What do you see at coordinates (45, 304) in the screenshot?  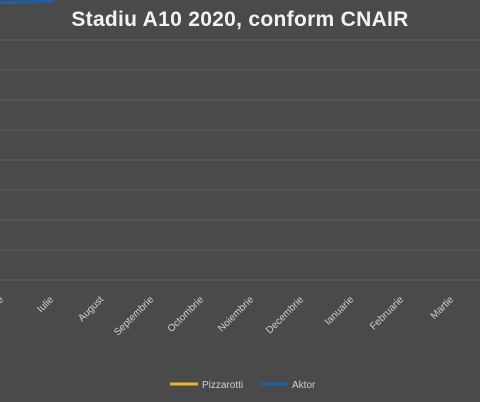 I see `x-tick-label: Iulie` at bounding box center [45, 304].